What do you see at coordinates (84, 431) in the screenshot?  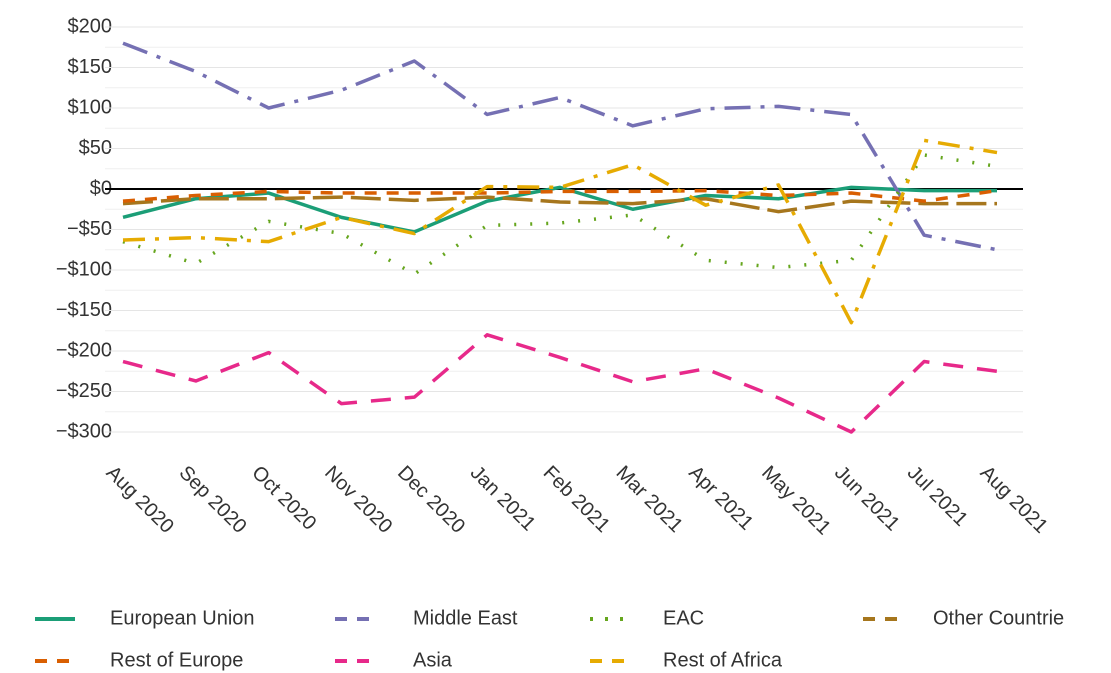 I see `y-tick-label: −$300` at bounding box center [84, 431].